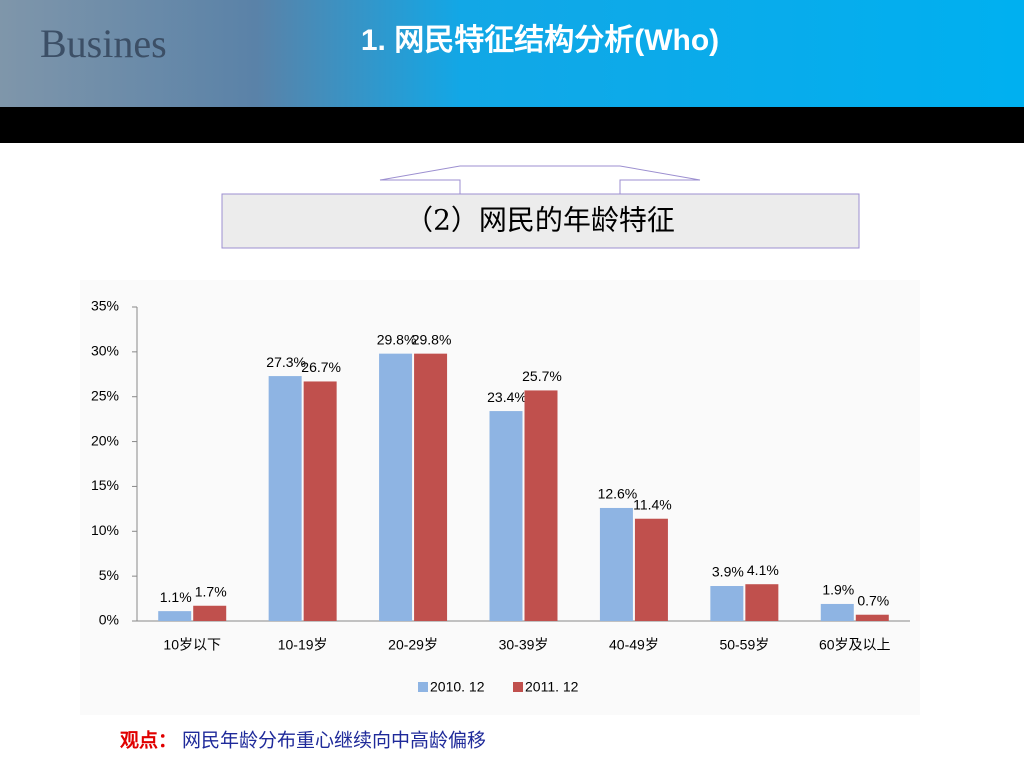 The width and height of the screenshot is (1024, 772). What do you see at coordinates (540, 180) in the screenshot?
I see `arrow-shape` at bounding box center [540, 180].